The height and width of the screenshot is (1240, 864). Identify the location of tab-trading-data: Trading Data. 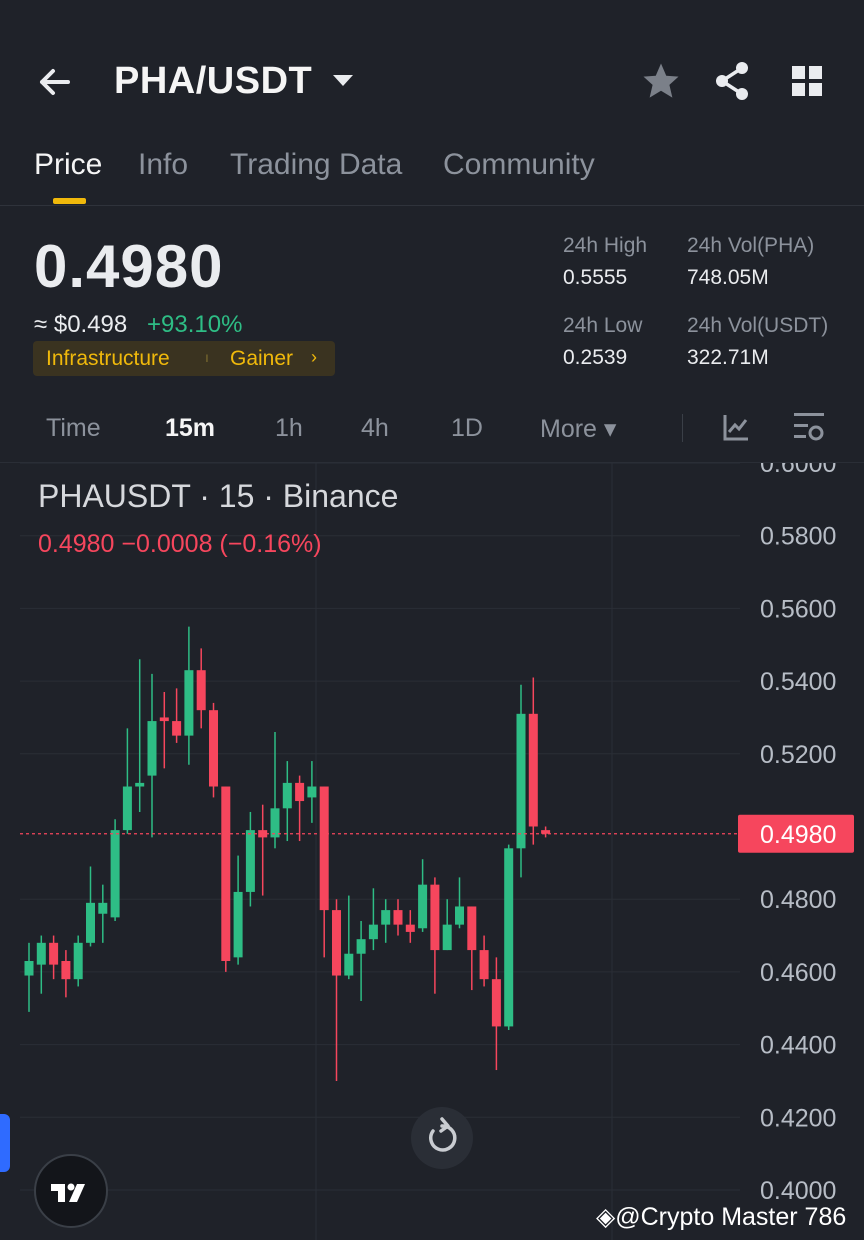
(316, 164).